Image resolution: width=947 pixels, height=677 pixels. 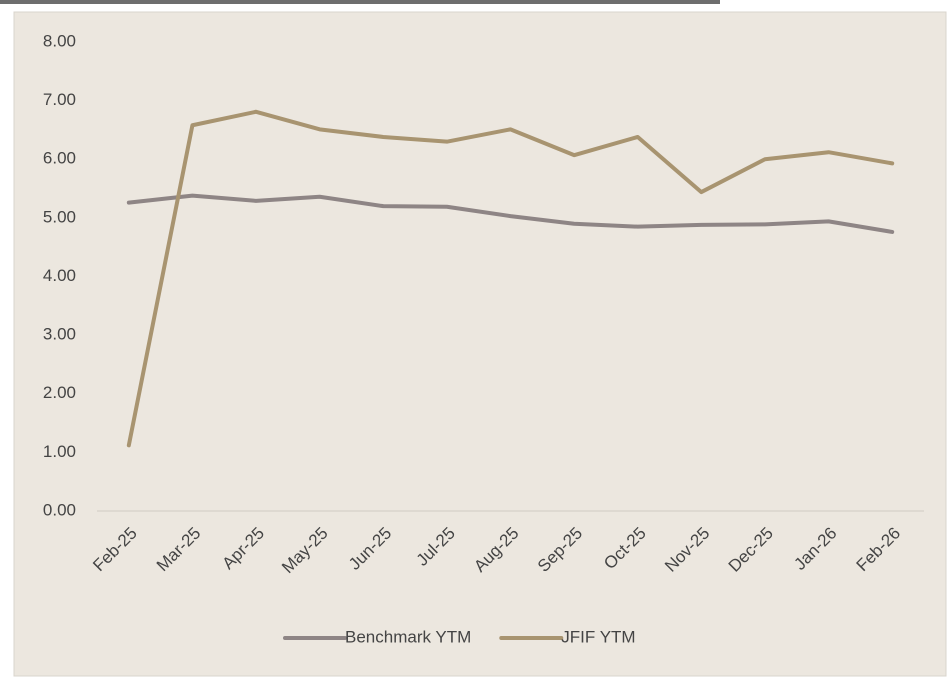 I want to click on y-tick-label: 8.00, so click(x=59, y=40).